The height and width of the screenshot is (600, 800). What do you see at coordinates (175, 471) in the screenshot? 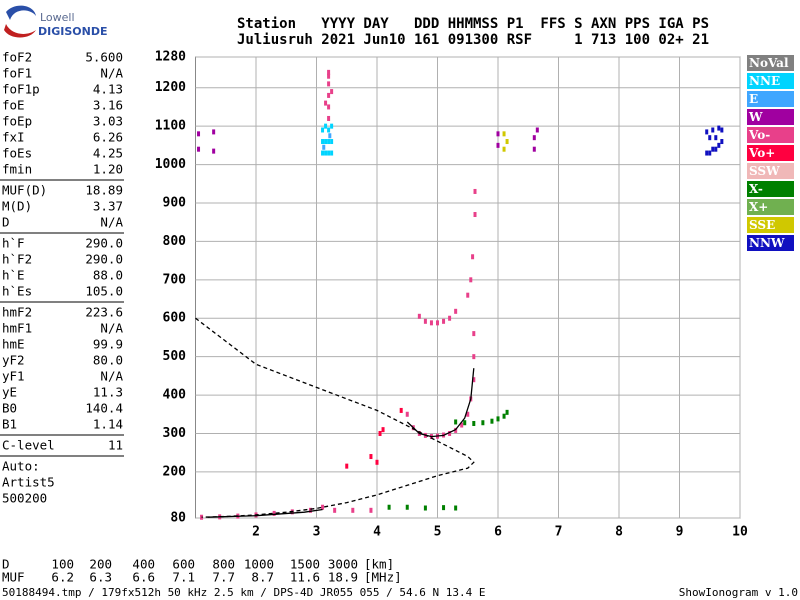
I see `y-tick-label: 200` at bounding box center [175, 471].